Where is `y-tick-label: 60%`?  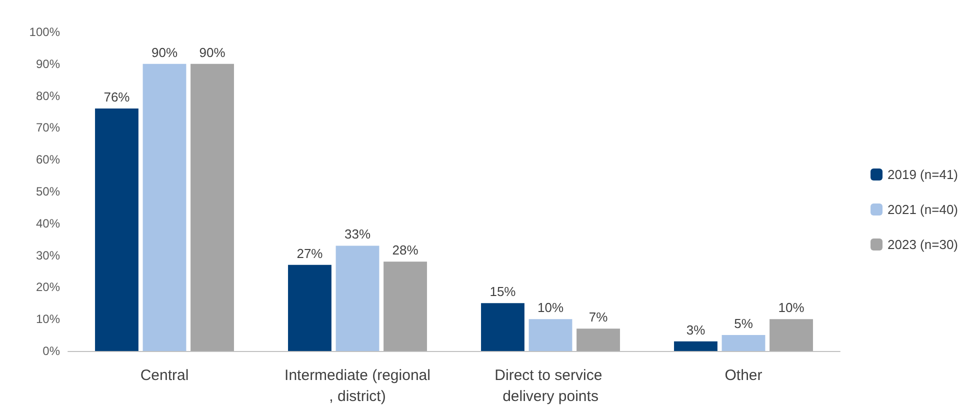 y-tick-label: 60% is located at coordinates (48, 159).